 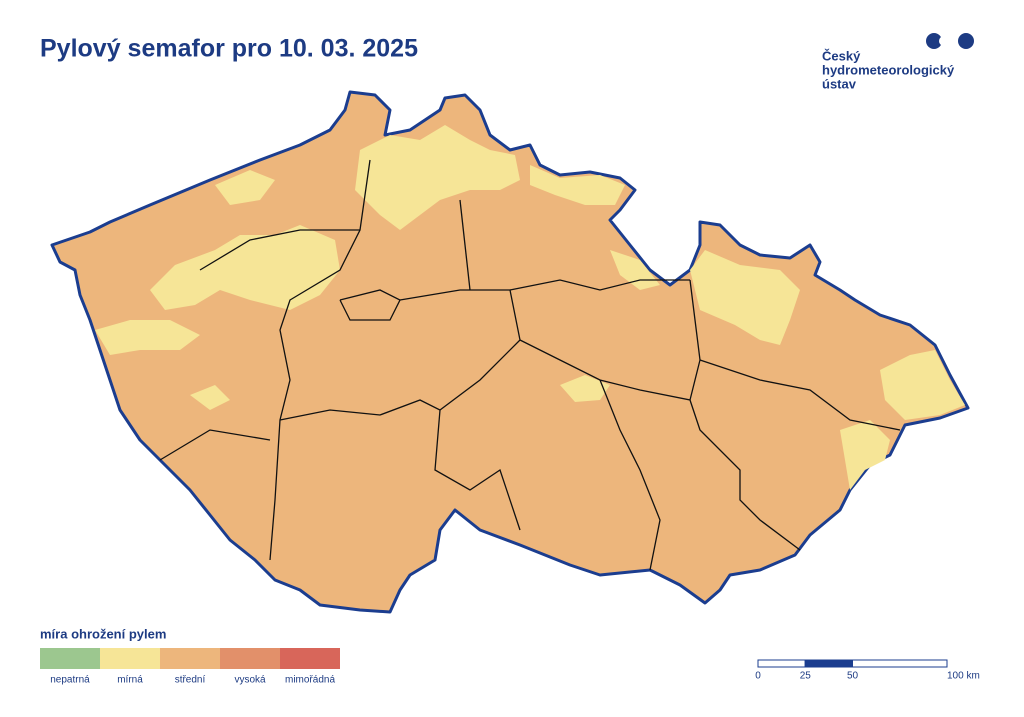 What do you see at coordinates (806, 676) in the screenshot?
I see `scale-label: 25` at bounding box center [806, 676].